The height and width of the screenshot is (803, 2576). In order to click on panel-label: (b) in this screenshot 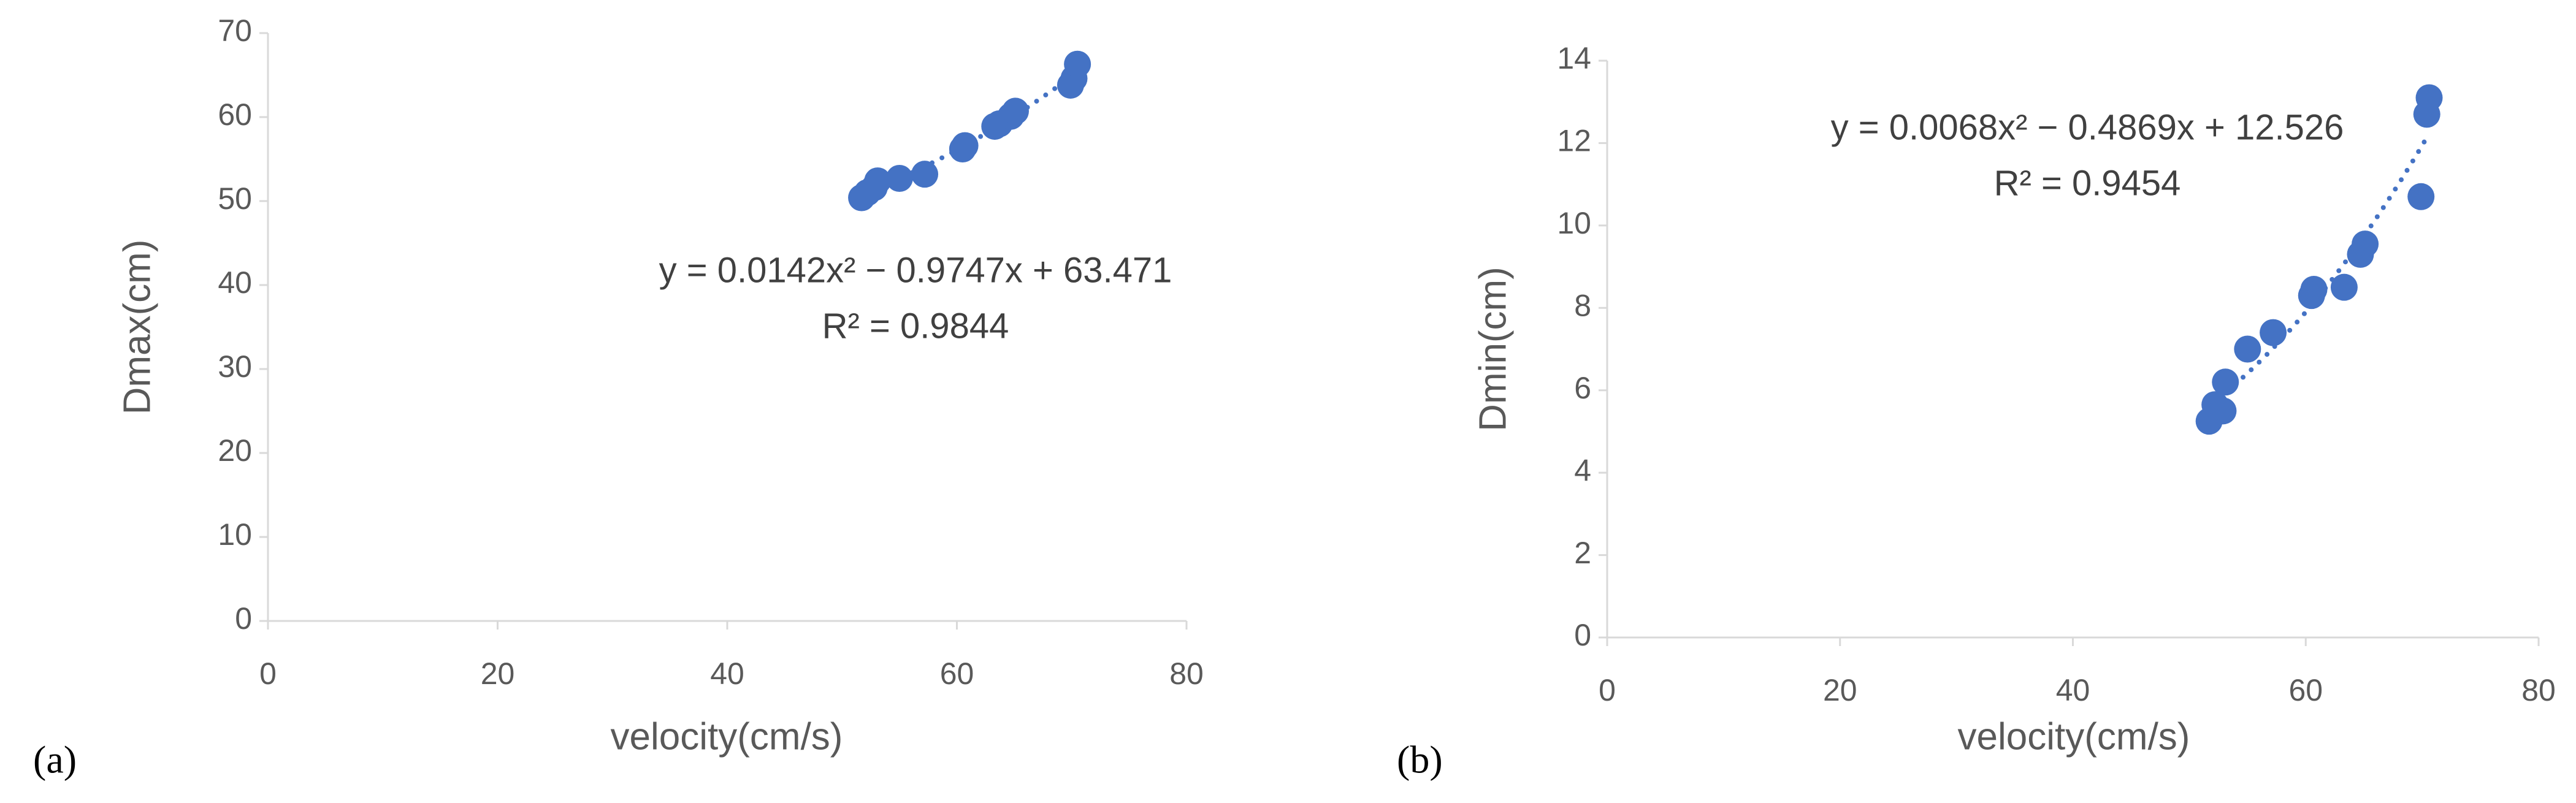, I will do `click(1420, 760)`.